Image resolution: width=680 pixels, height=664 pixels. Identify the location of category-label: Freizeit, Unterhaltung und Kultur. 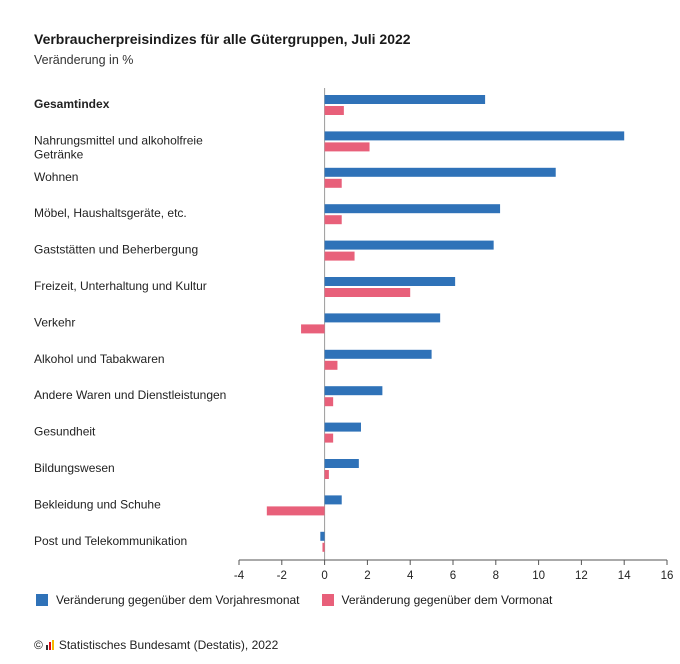
(120, 286).